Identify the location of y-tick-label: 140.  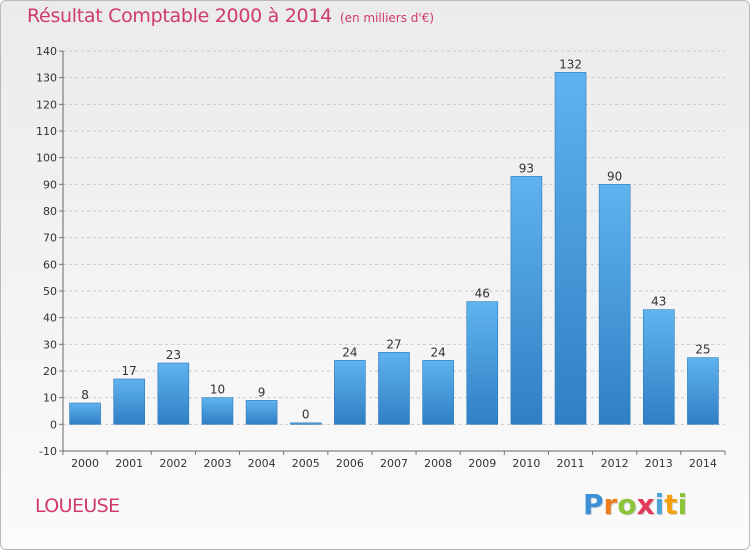
(46, 51).